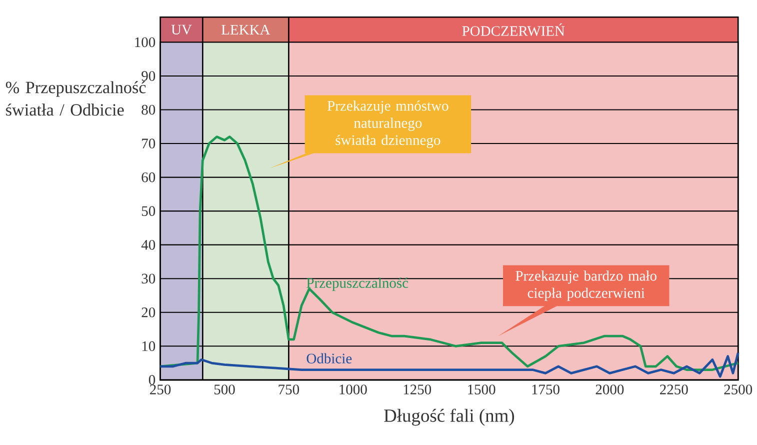 This screenshot has width=757, height=445. Describe the element at coordinates (149, 211) in the screenshot. I see `y-tick-label: 50` at that location.